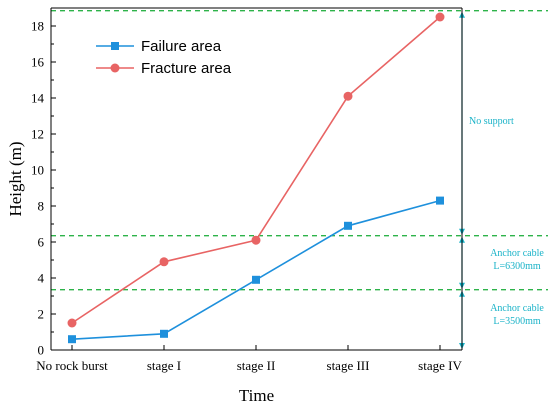  I want to click on x-tick-label: stage I, so click(164, 365).